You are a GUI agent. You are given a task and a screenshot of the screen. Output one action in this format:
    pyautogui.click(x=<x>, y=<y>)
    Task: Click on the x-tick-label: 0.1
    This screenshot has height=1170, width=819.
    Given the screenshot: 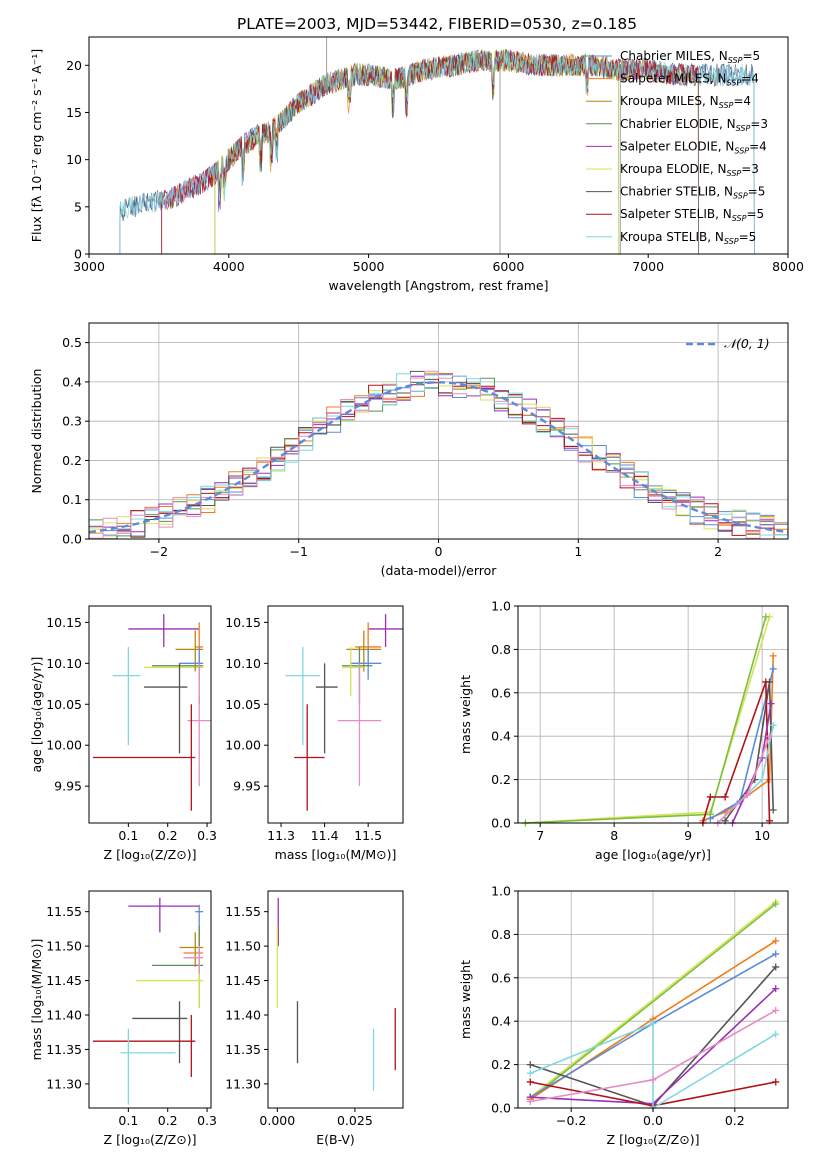 What is the action you would take?
    pyautogui.click(x=128, y=1120)
    